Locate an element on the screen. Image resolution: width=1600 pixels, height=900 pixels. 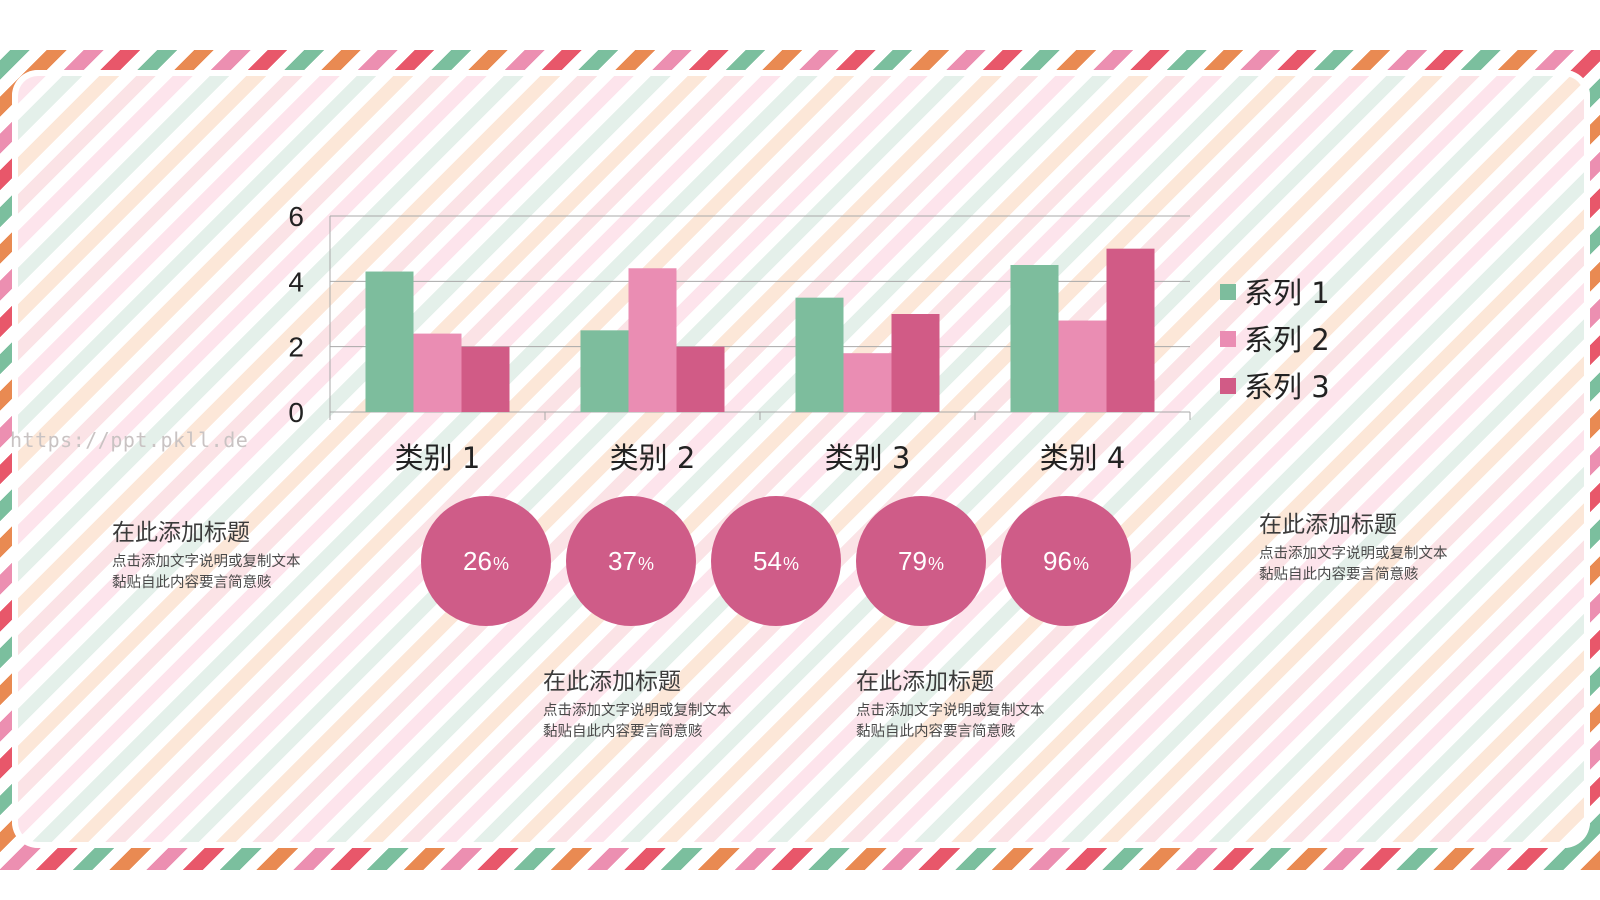
text-block-left: 在此添加标题 点击添加文字说明或复制文本黏贴自此内容要言简意赅 is located at coordinates (207, 556).